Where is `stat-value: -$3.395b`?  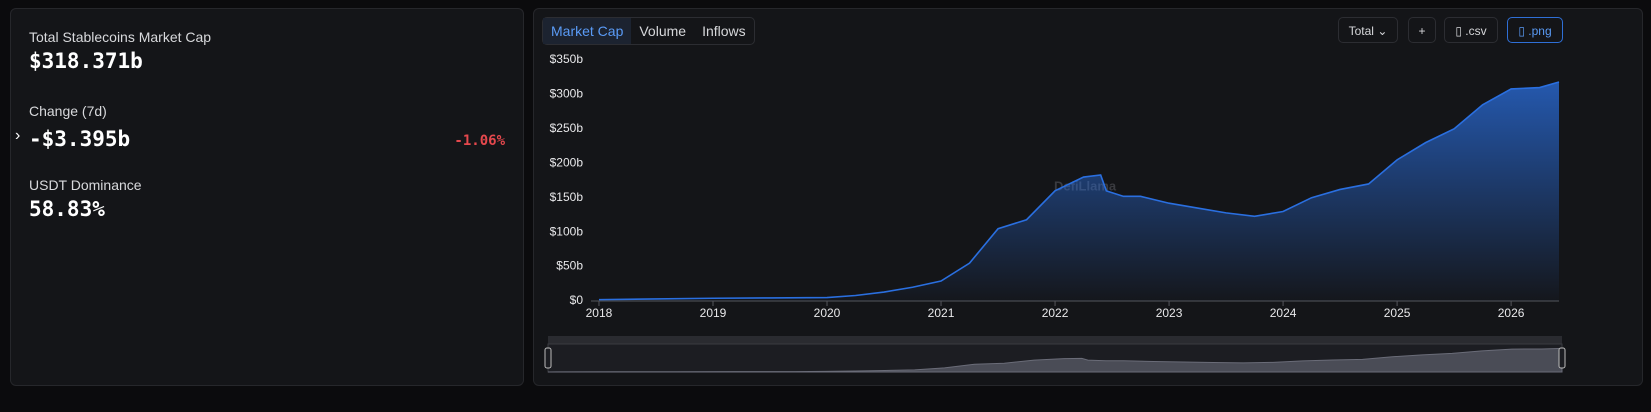 stat-value: -$3.395b is located at coordinates (80, 139).